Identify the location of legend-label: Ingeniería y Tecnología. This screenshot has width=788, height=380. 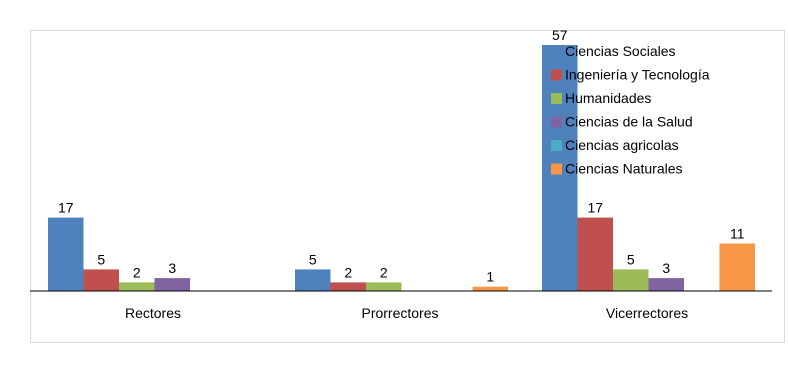
(637, 75).